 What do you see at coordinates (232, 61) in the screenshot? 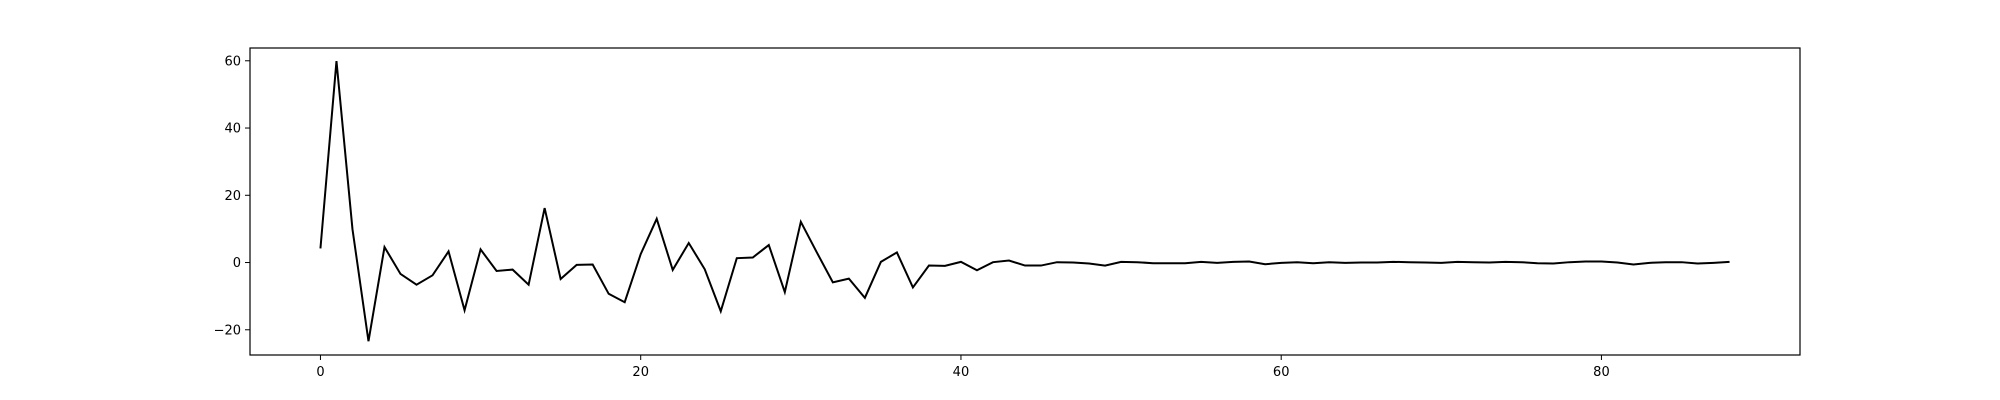
I see `y-tick-label: 60` at bounding box center [232, 61].